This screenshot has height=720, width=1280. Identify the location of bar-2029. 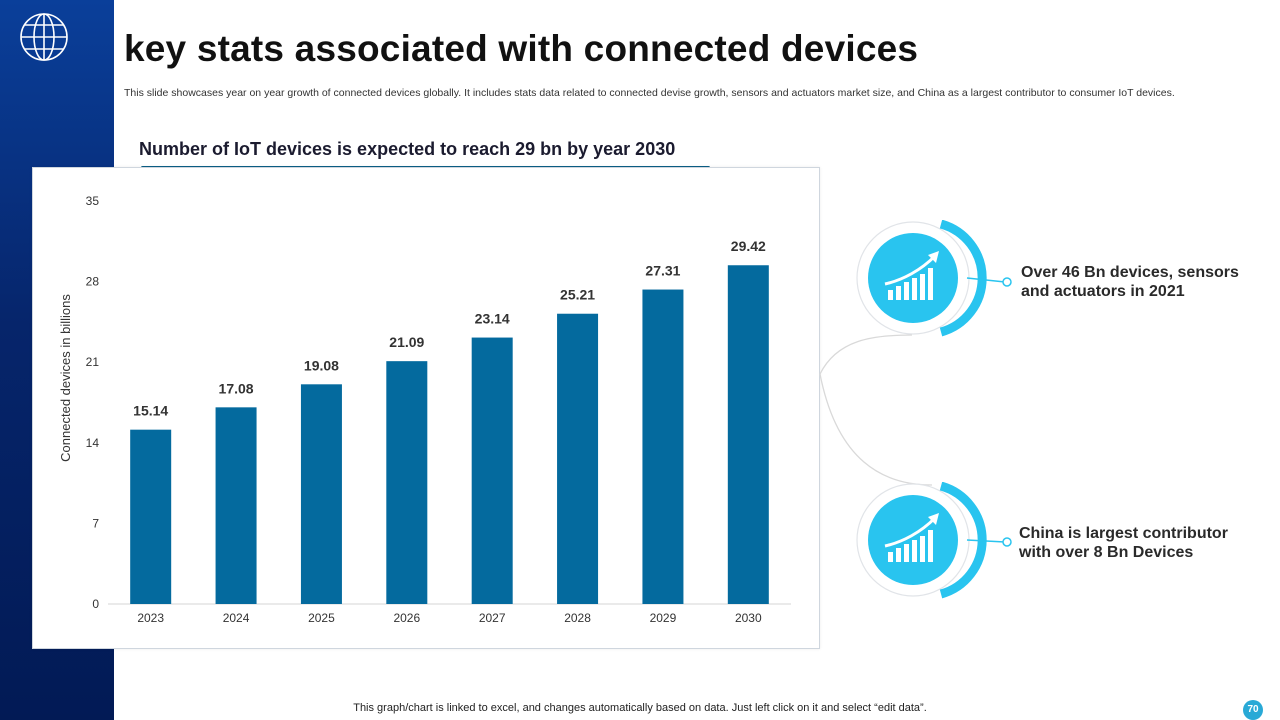
(663, 446).